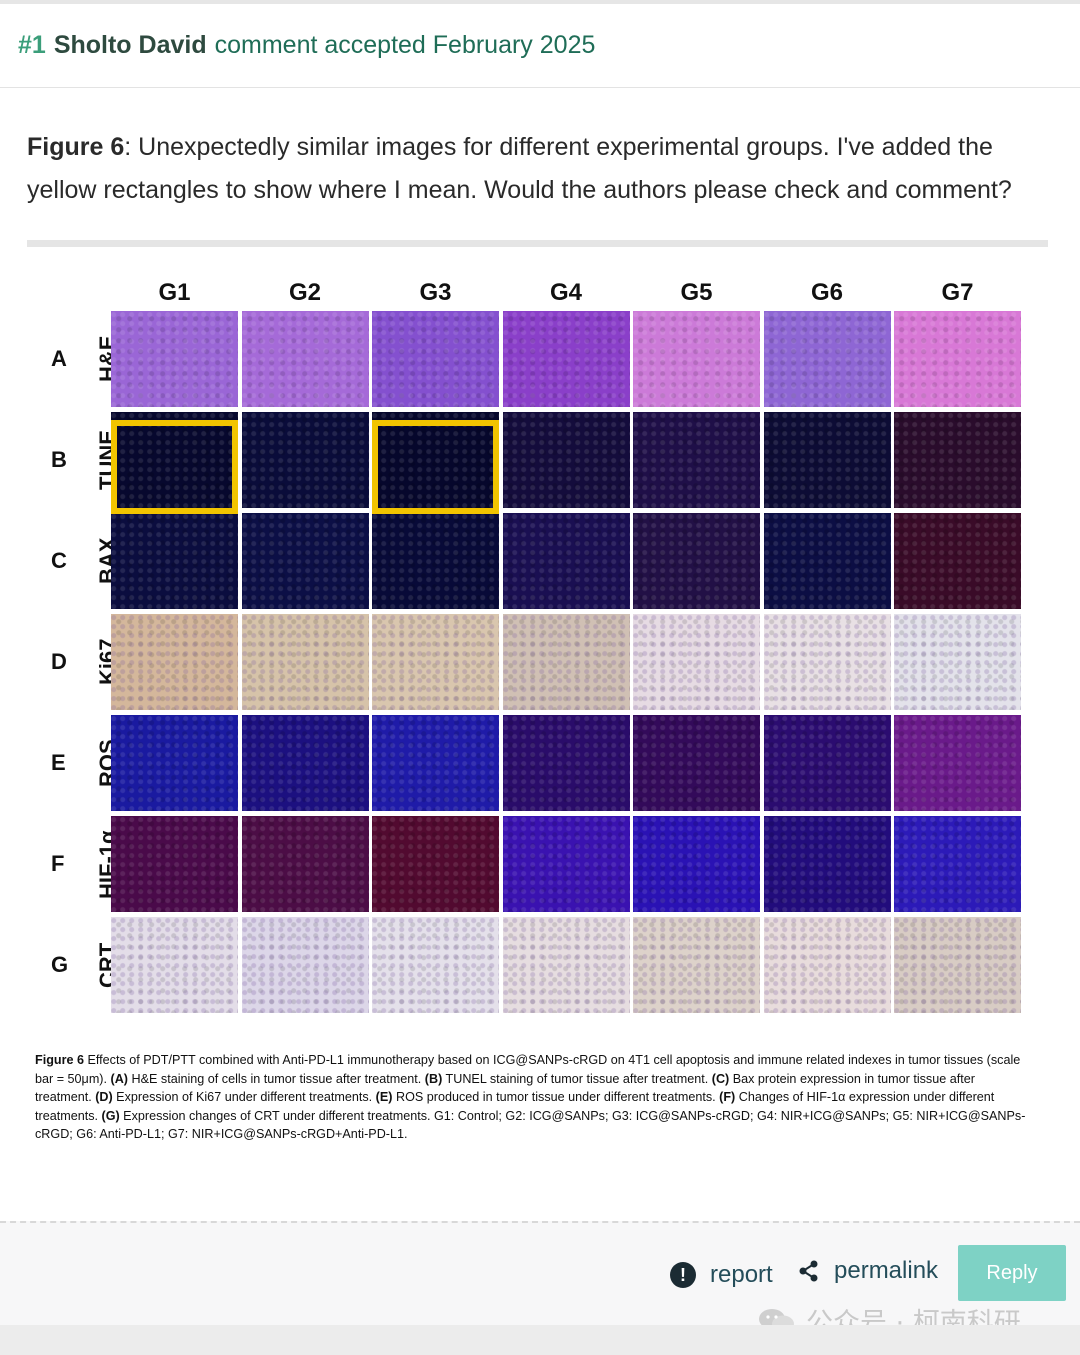 This screenshot has height=1355, width=1080. What do you see at coordinates (384, 1097) in the screenshot?
I see `caption-e-label: (E)` at bounding box center [384, 1097].